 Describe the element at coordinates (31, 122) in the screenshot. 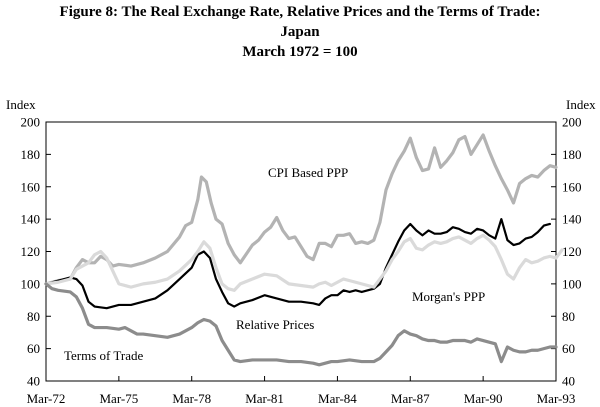

I see `y-left-tick-label: 200` at that location.